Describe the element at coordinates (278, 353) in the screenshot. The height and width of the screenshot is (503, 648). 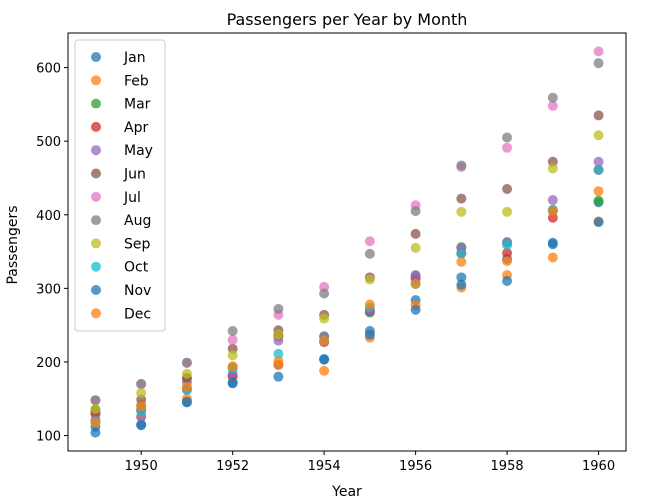
I see `point-oct-1953` at that location.